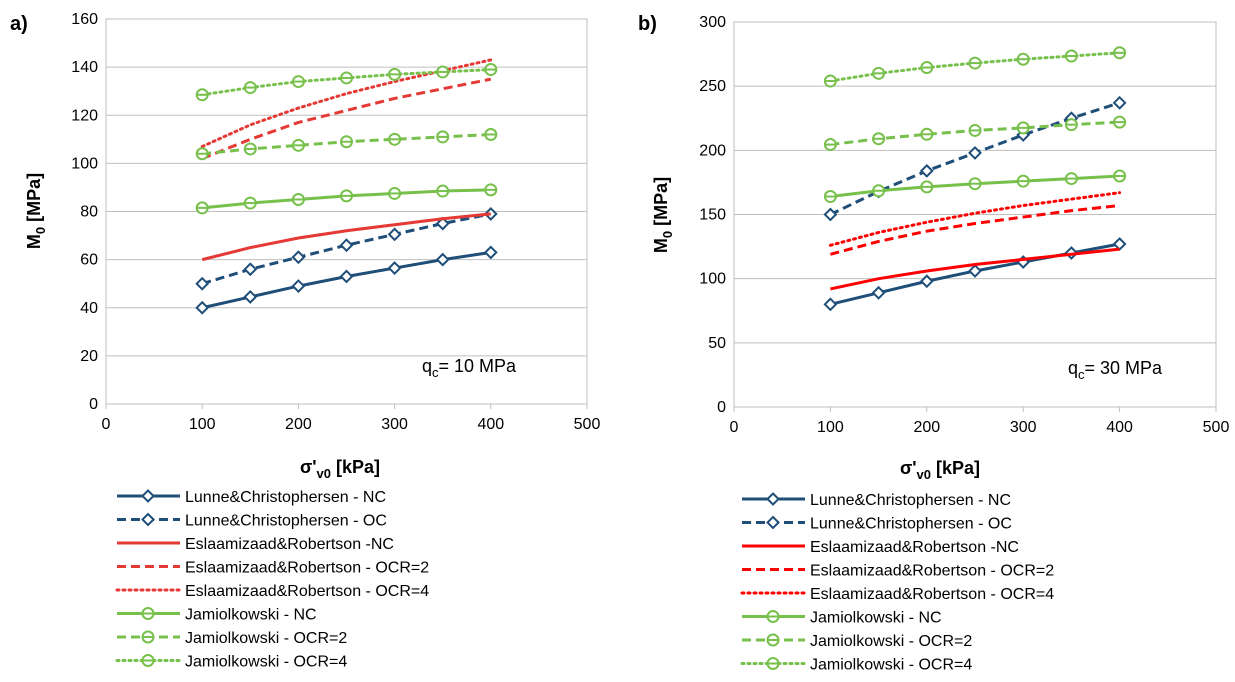 The width and height of the screenshot is (1235, 682). What do you see at coordinates (19, 24) in the screenshot?
I see `panel-label: a)` at bounding box center [19, 24].